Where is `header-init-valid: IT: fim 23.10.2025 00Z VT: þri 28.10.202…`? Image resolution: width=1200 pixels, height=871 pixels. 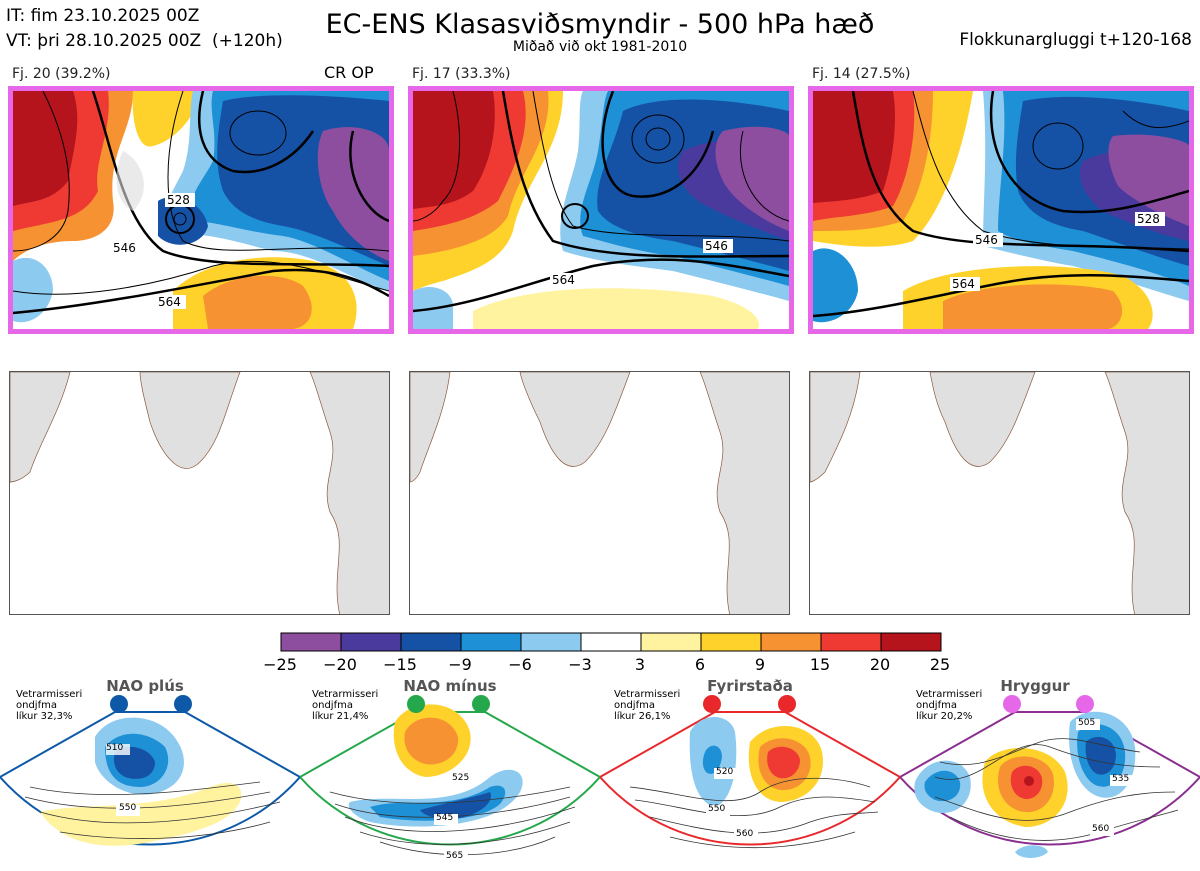 header-init-valid: IT: fim 23.10.2025 00Z VT: þri 28.10.202… is located at coordinates (144, 29).